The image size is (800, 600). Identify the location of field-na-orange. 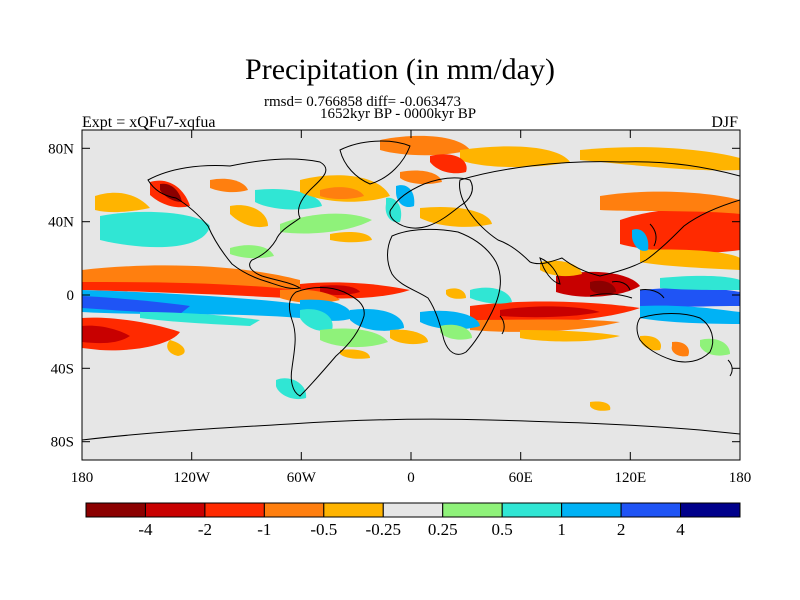
(249, 216).